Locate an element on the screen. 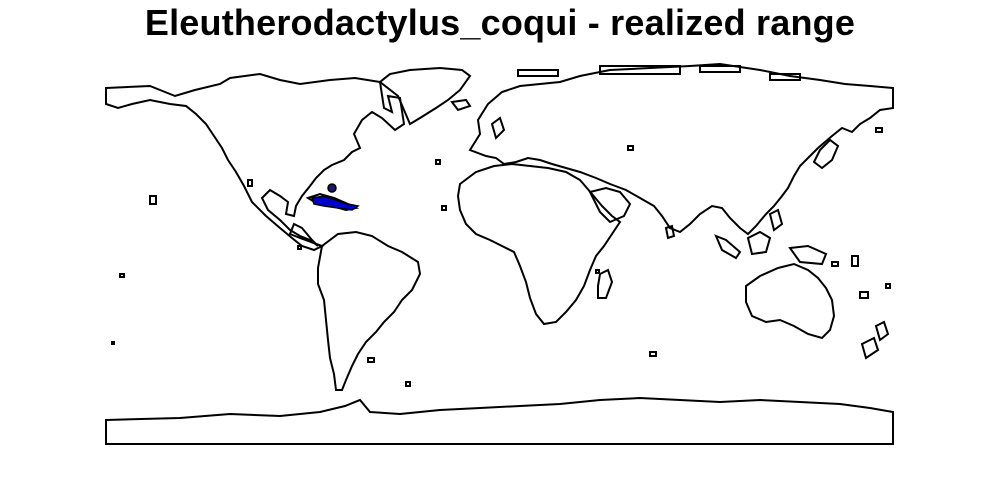 Image resolution: width=1000 pixels, height=500 pixels. range-polygon is located at coordinates (335, 203).